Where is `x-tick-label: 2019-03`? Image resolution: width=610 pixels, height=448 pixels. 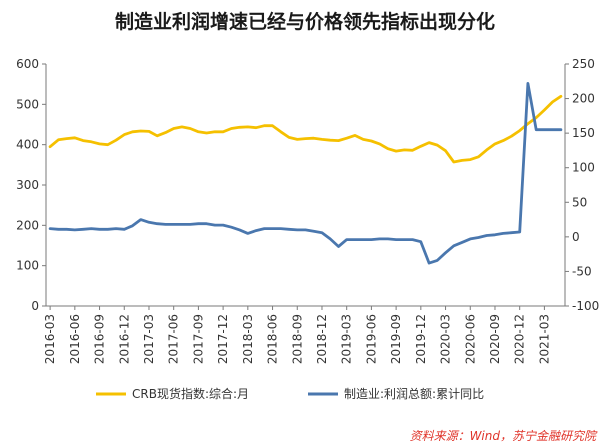
x-tick-label: 2019-03 is located at coordinates (347, 339).